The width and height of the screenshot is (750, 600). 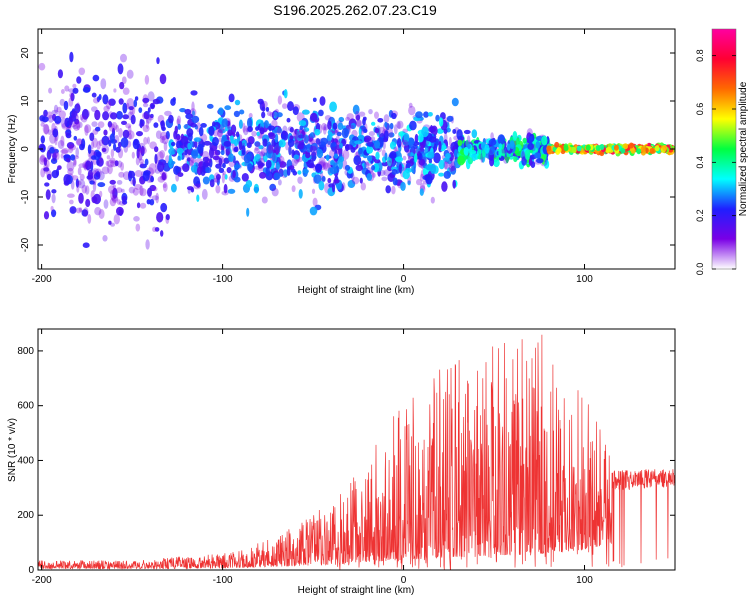 What do you see at coordinates (25, 406) in the screenshot?
I see `y-tick-label: 600` at bounding box center [25, 406].